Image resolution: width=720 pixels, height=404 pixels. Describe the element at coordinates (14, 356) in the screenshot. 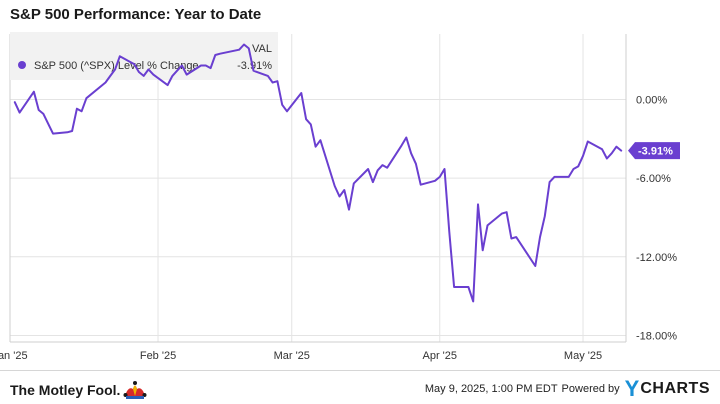

I see `x-tick-label: Jan '25` at that location.